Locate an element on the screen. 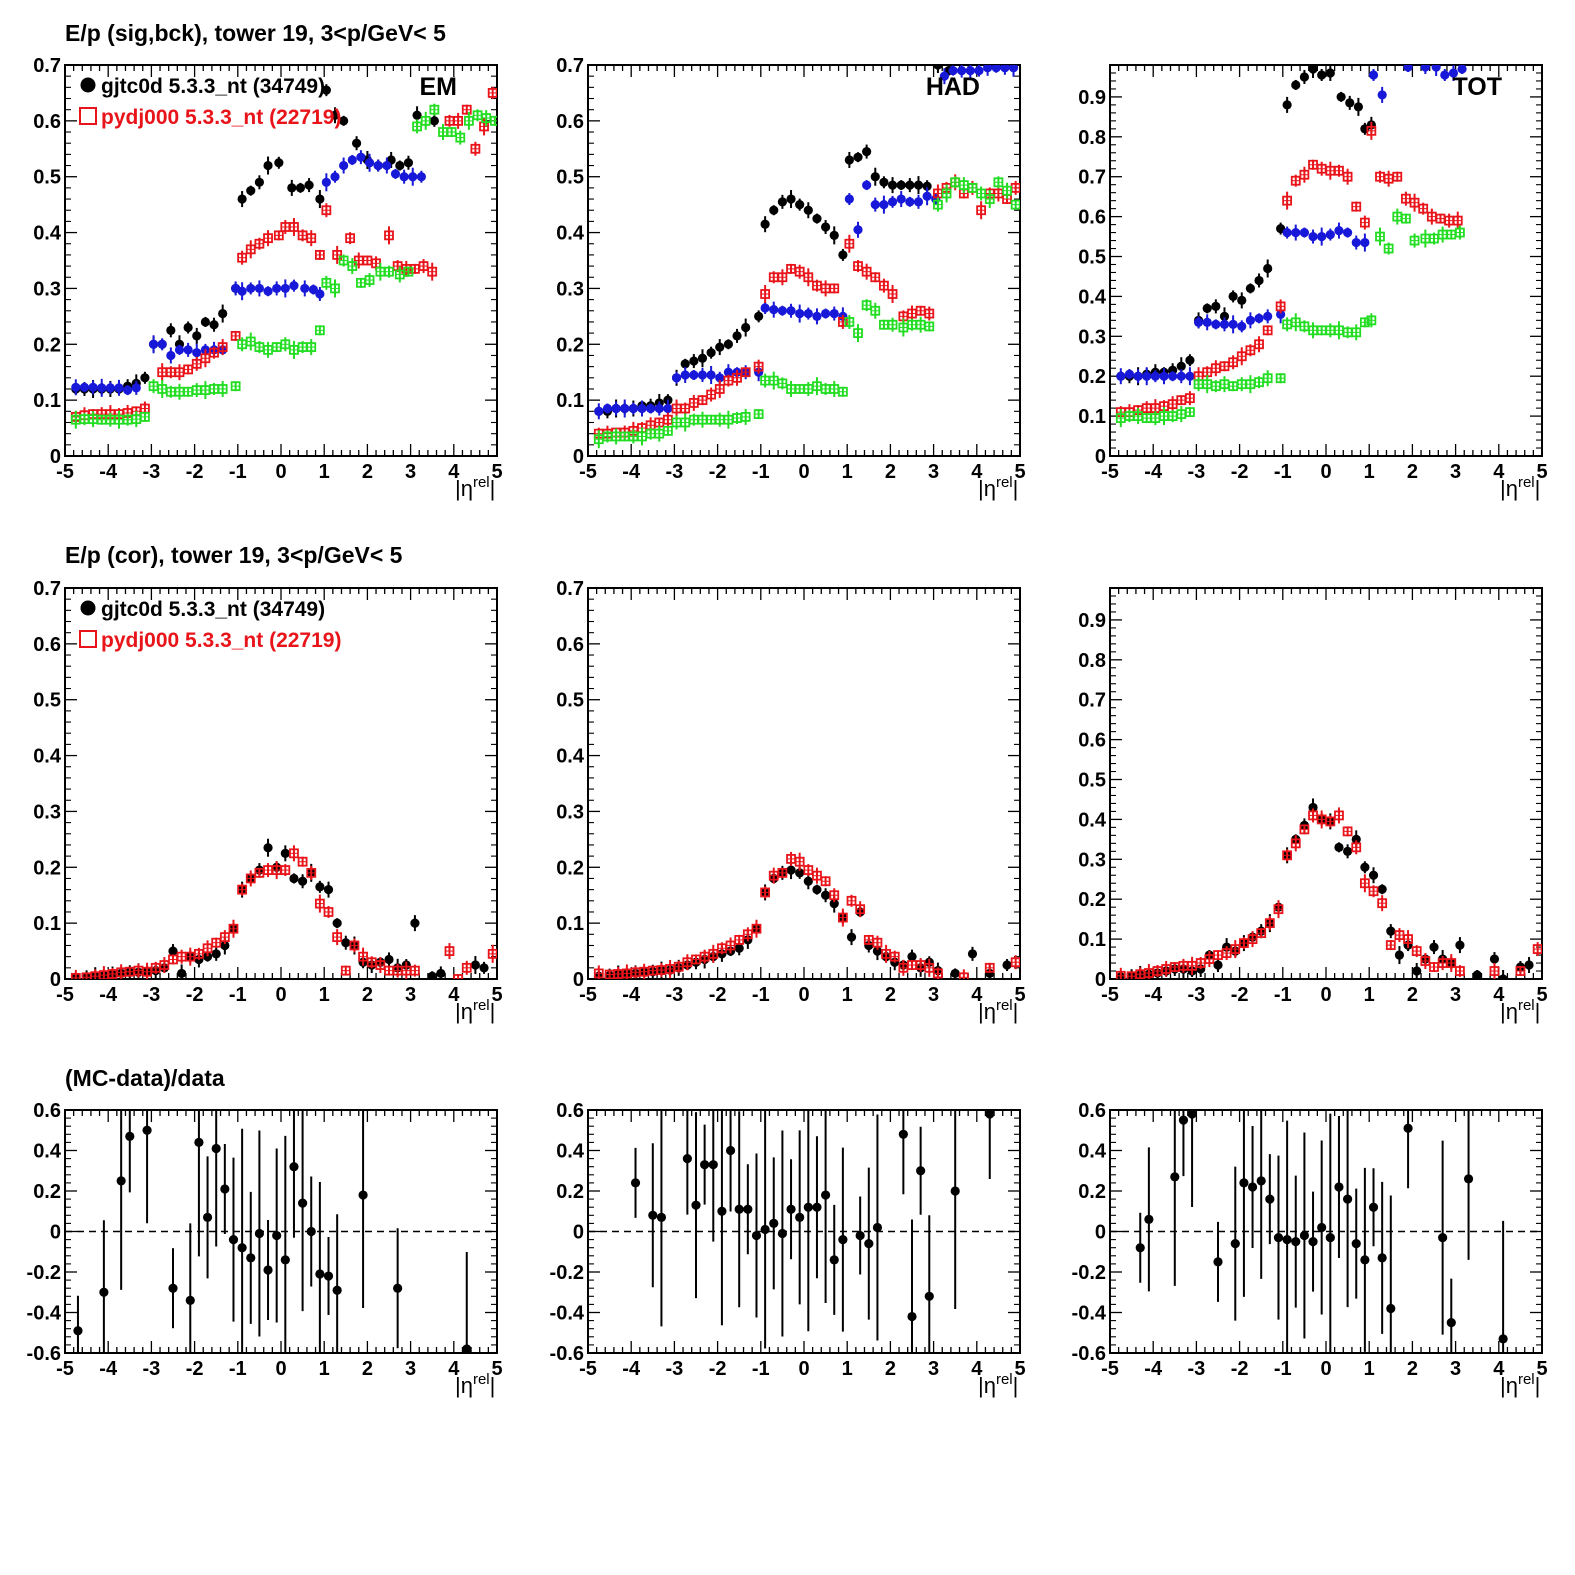  panel-label: EM is located at coordinates (439, 87).